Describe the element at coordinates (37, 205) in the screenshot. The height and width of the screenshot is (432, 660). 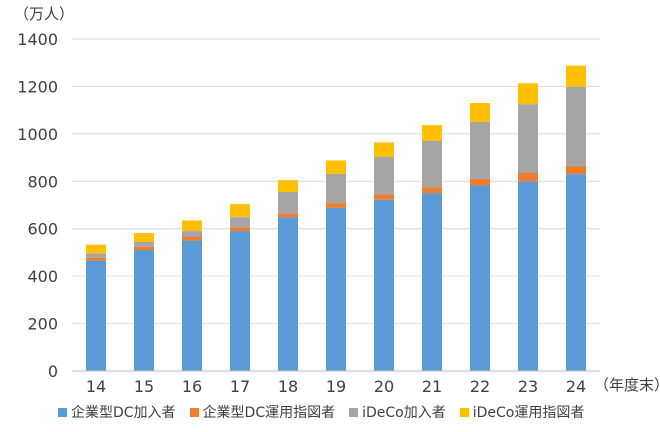
I see `y-axis-ticks: 0 200 400 600 800 1000 1200 1400` at that location.